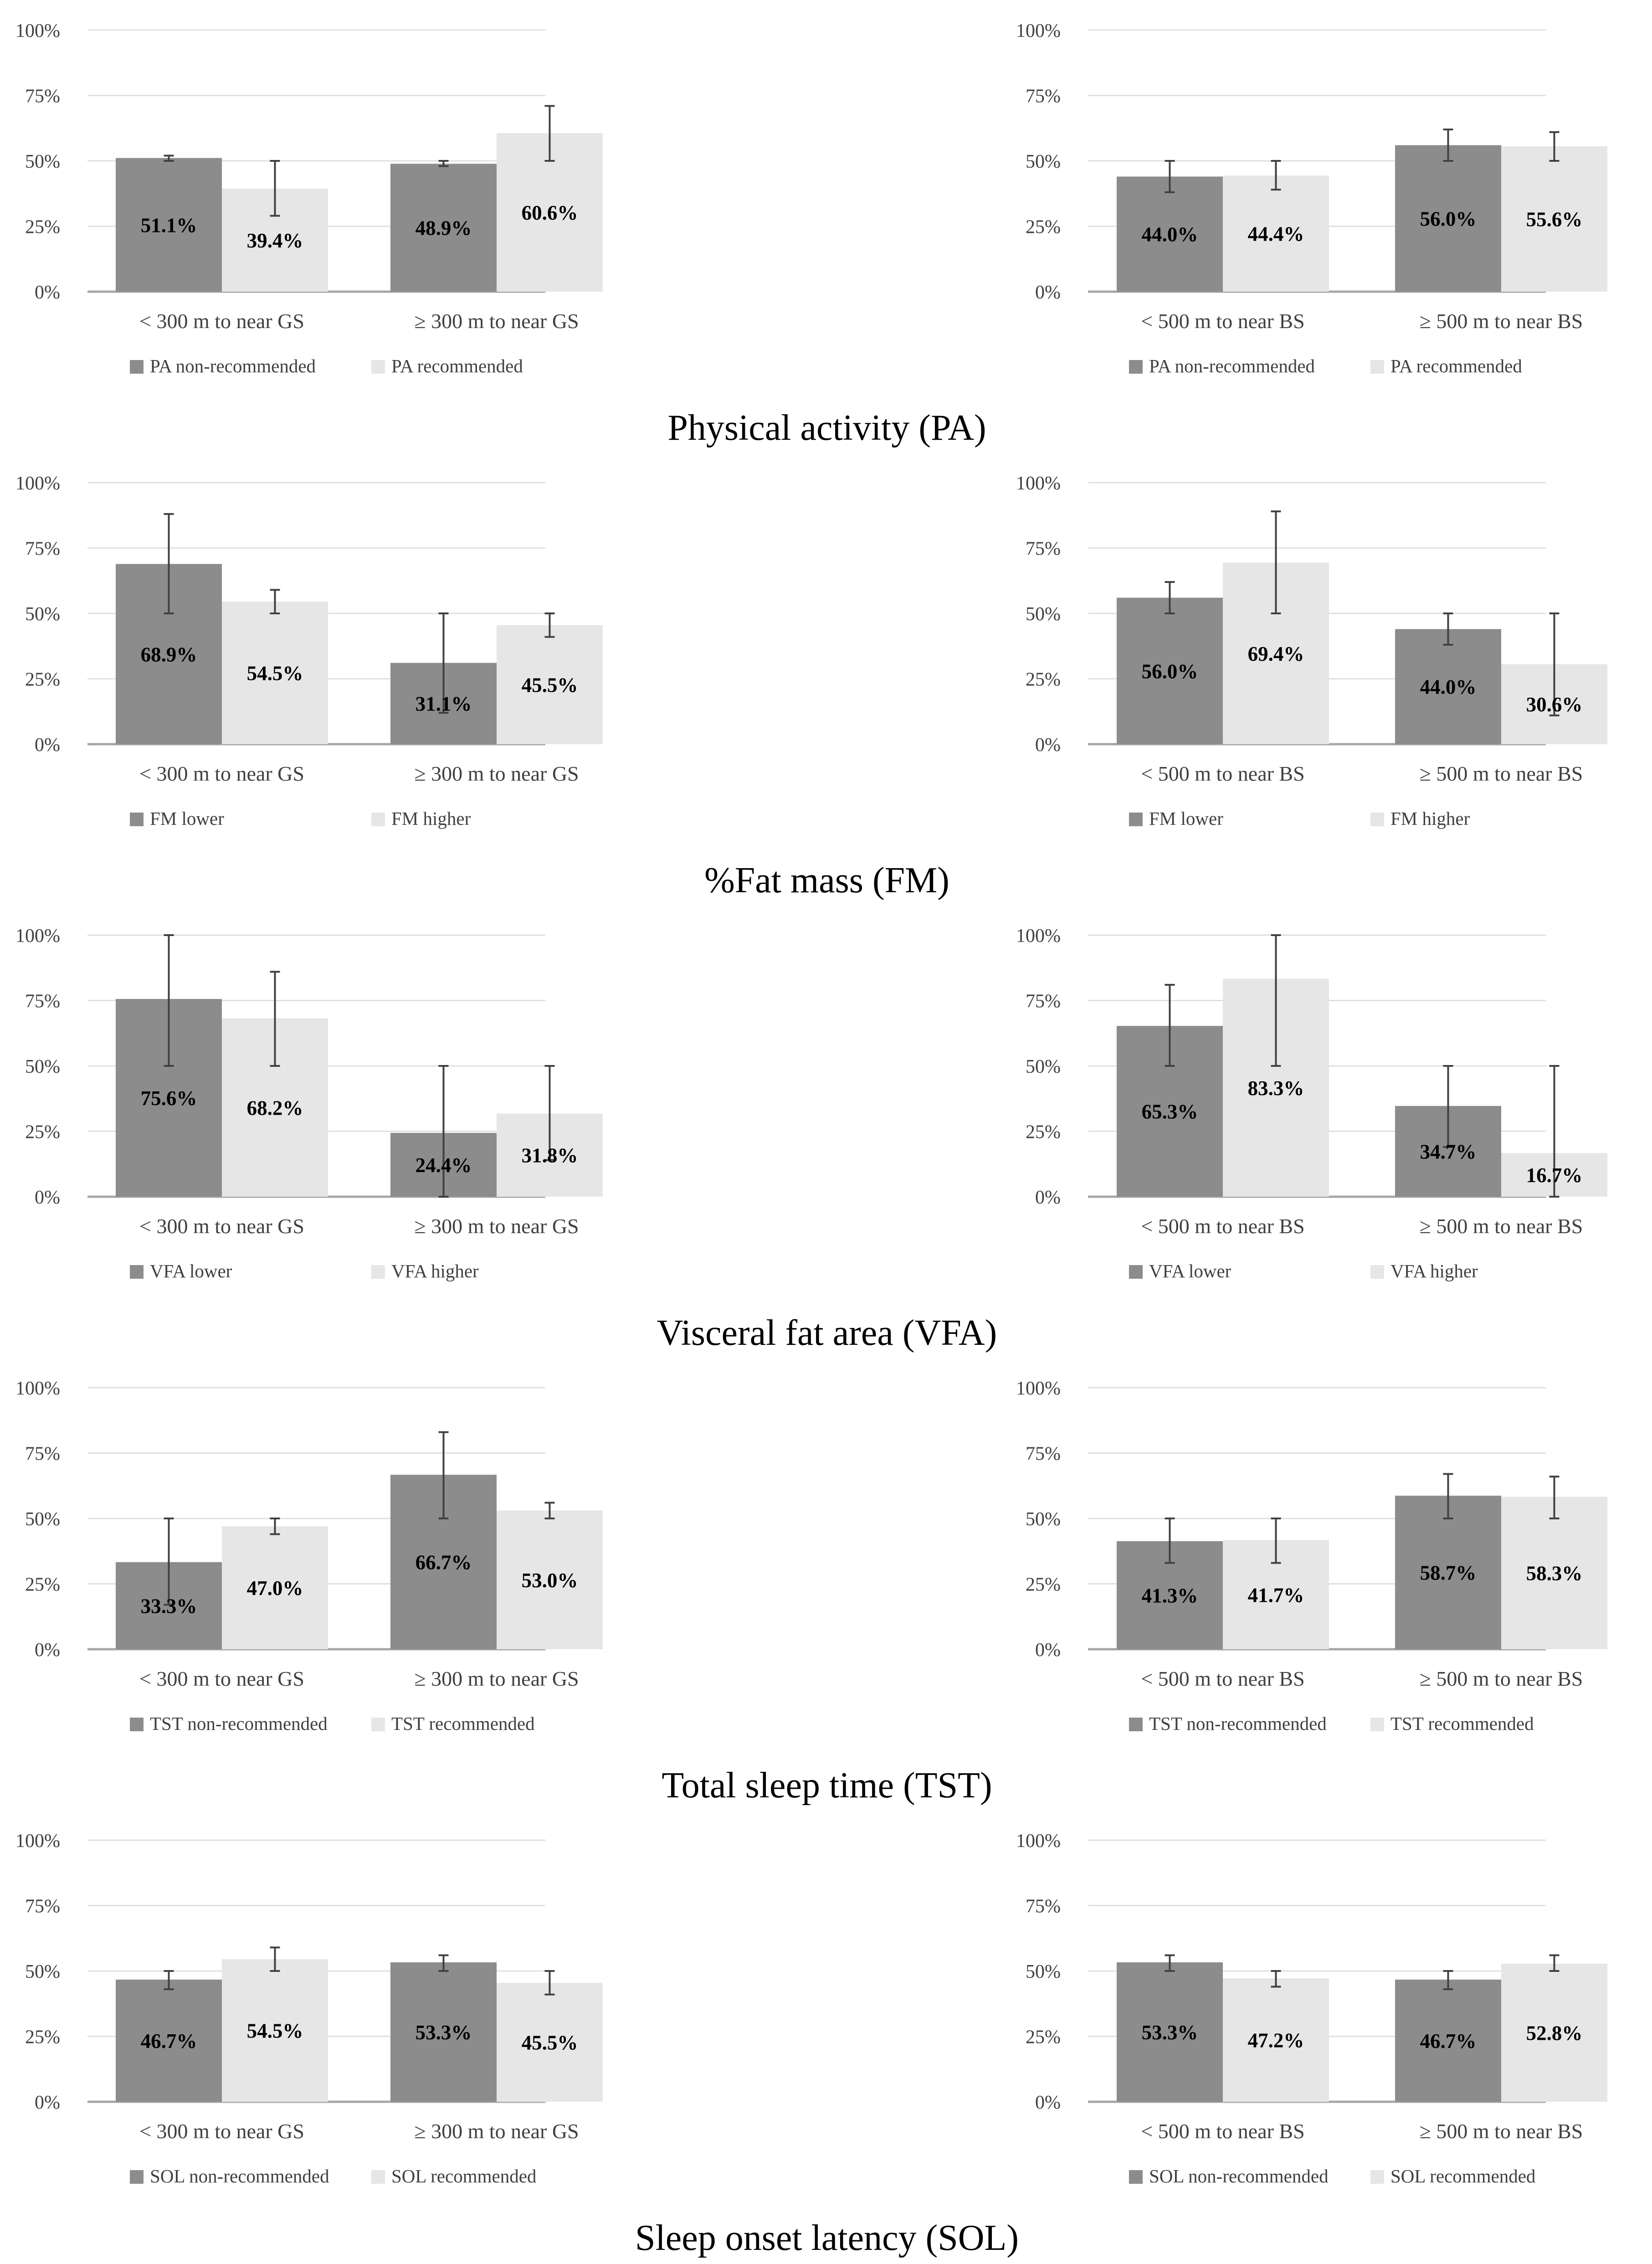  I want to click on pa-left-ytick-label: 50%, so click(42, 161).